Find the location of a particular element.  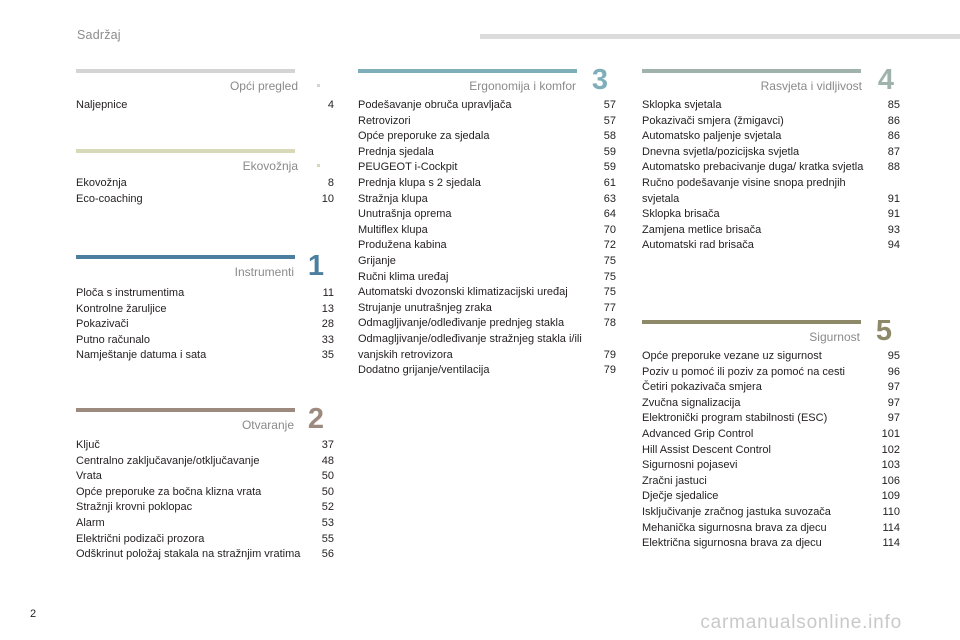

toc-entry: Sklopka brisača 91 is located at coordinates (771, 215).